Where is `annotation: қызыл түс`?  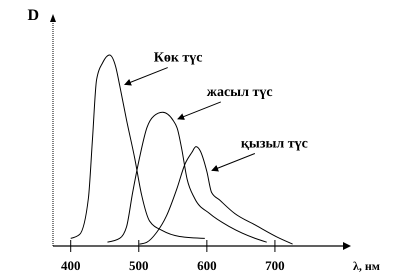 annotation: қызыл түс is located at coordinates (274, 144).